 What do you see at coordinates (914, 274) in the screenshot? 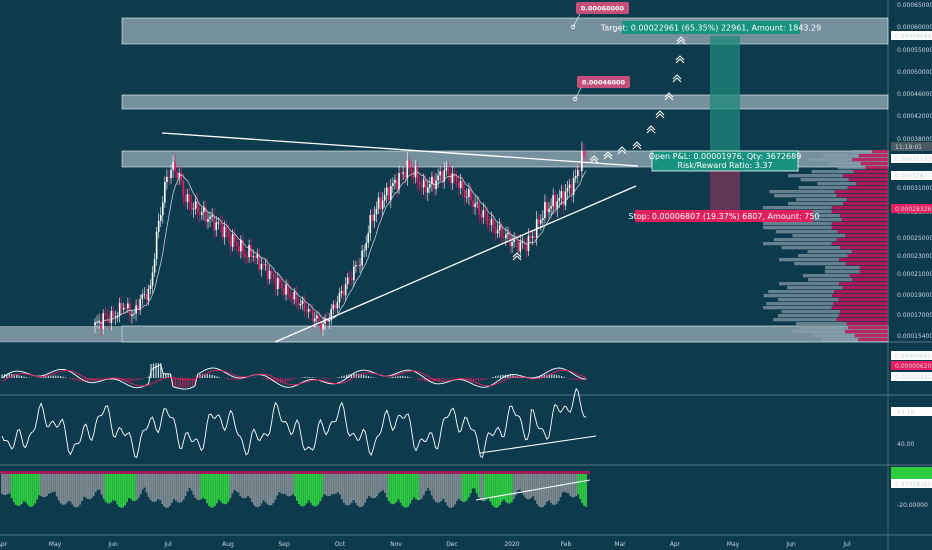
I see `y-axis-label: 0.00021000` at bounding box center [914, 274].